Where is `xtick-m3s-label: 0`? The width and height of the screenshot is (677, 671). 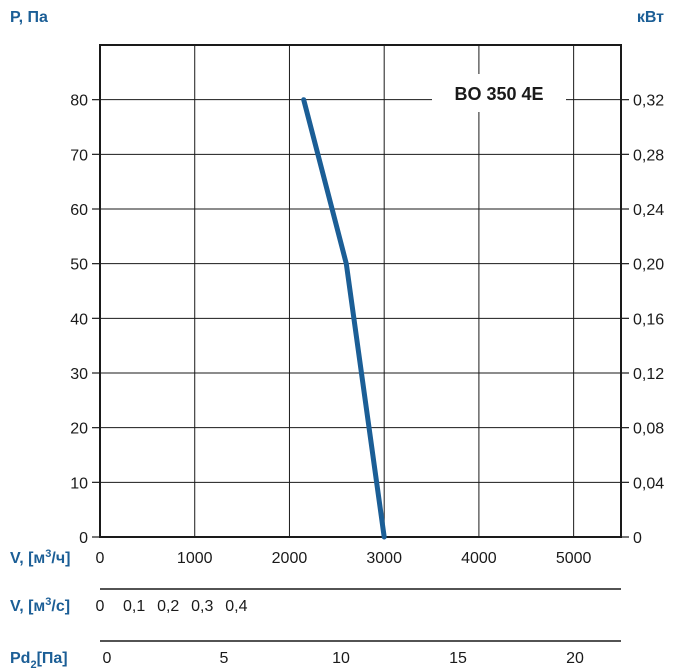 xtick-m3s-label: 0 is located at coordinates (100, 606).